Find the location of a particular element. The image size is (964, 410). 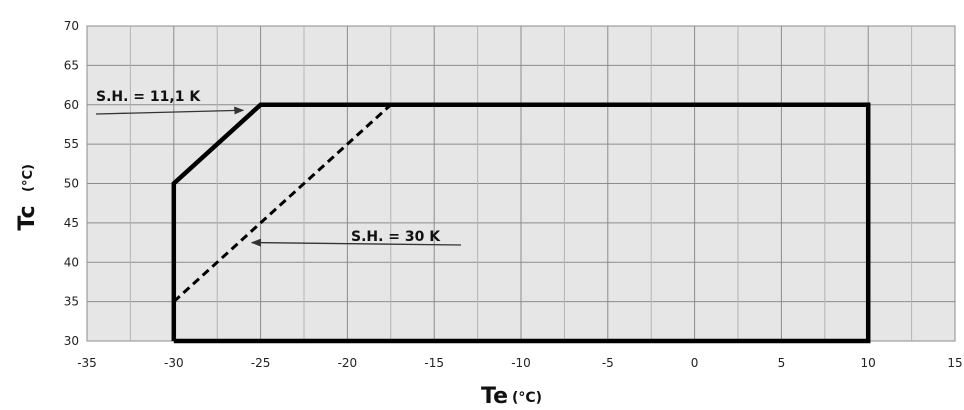

x-tick-label: -10 is located at coordinates (521, 363).